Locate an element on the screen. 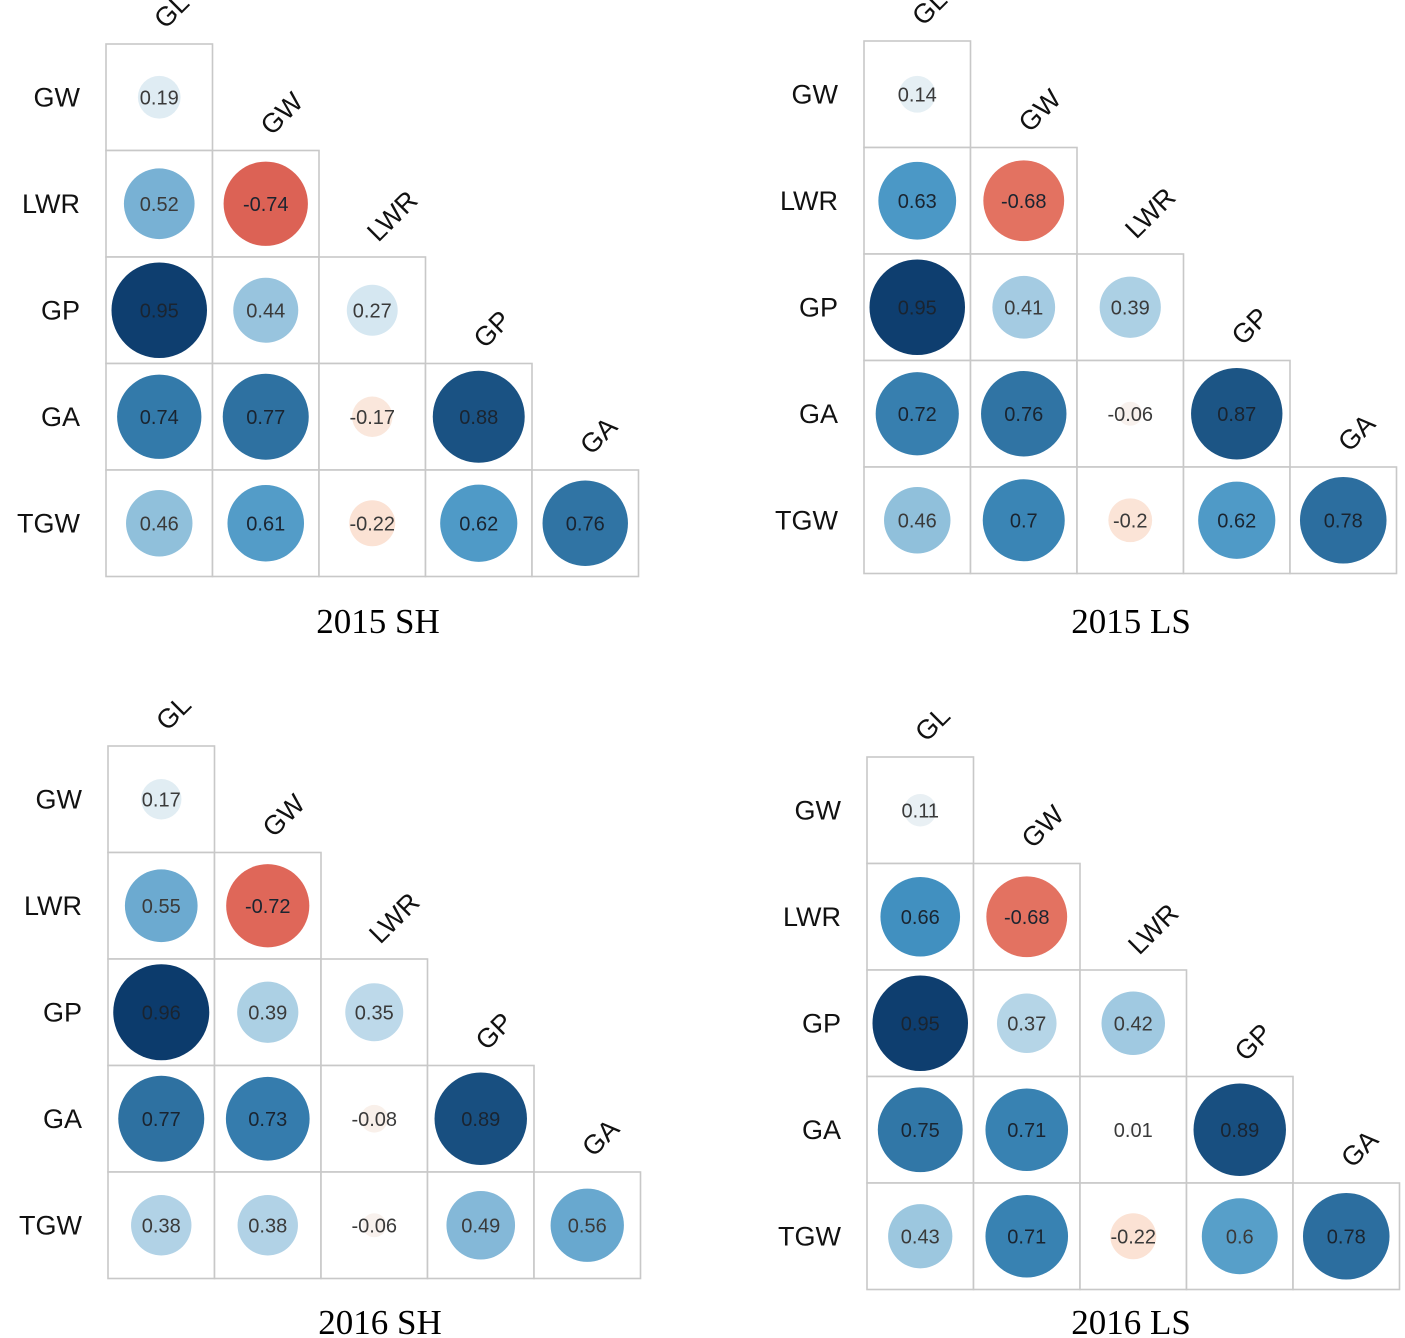 This screenshot has width=1405, height=1338. correlation-value-label: 0.77 is located at coordinates (161, 1120).